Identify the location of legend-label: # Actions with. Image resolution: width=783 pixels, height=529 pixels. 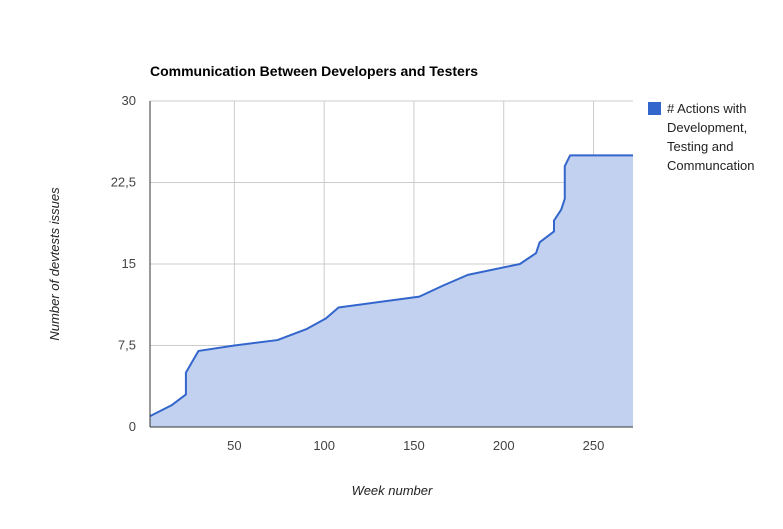
(707, 108).